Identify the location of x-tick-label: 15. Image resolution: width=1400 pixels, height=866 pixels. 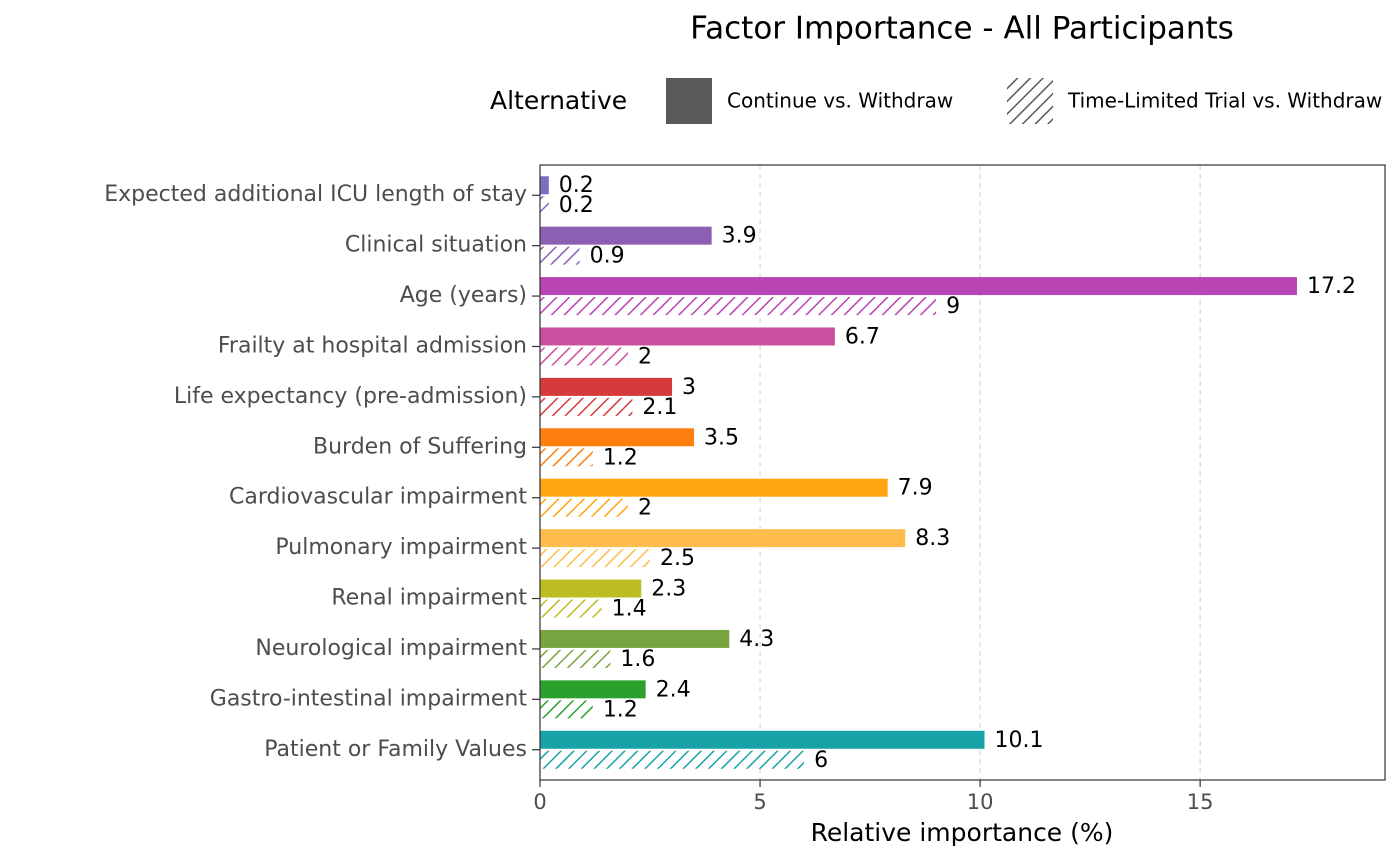
(1200, 802).